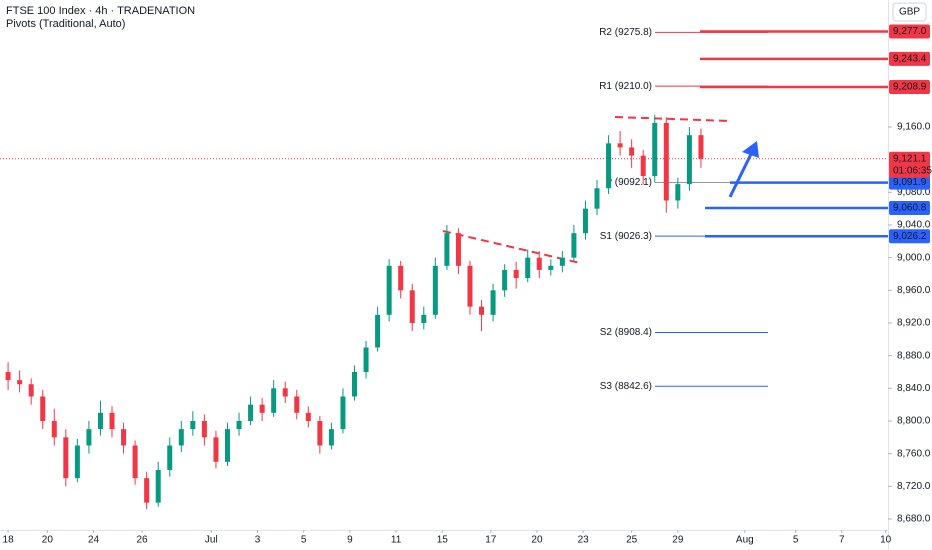 The width and height of the screenshot is (932, 550). What do you see at coordinates (628, 182) in the screenshot?
I see `pivot-label: P (9092.1)` at bounding box center [628, 182].